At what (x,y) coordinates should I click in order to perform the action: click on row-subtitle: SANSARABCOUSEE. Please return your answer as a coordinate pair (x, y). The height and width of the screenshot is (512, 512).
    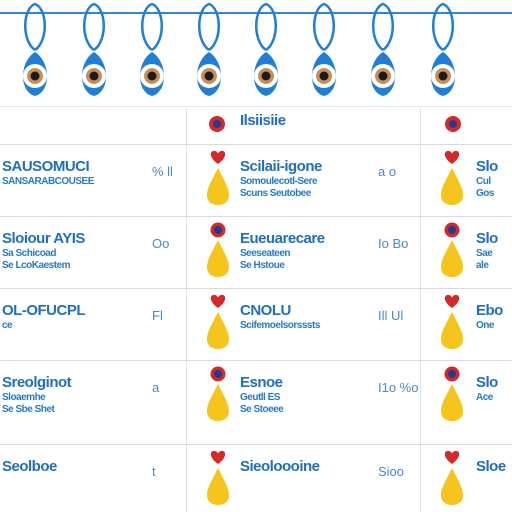
    Looking at the image, I should click on (48, 181).